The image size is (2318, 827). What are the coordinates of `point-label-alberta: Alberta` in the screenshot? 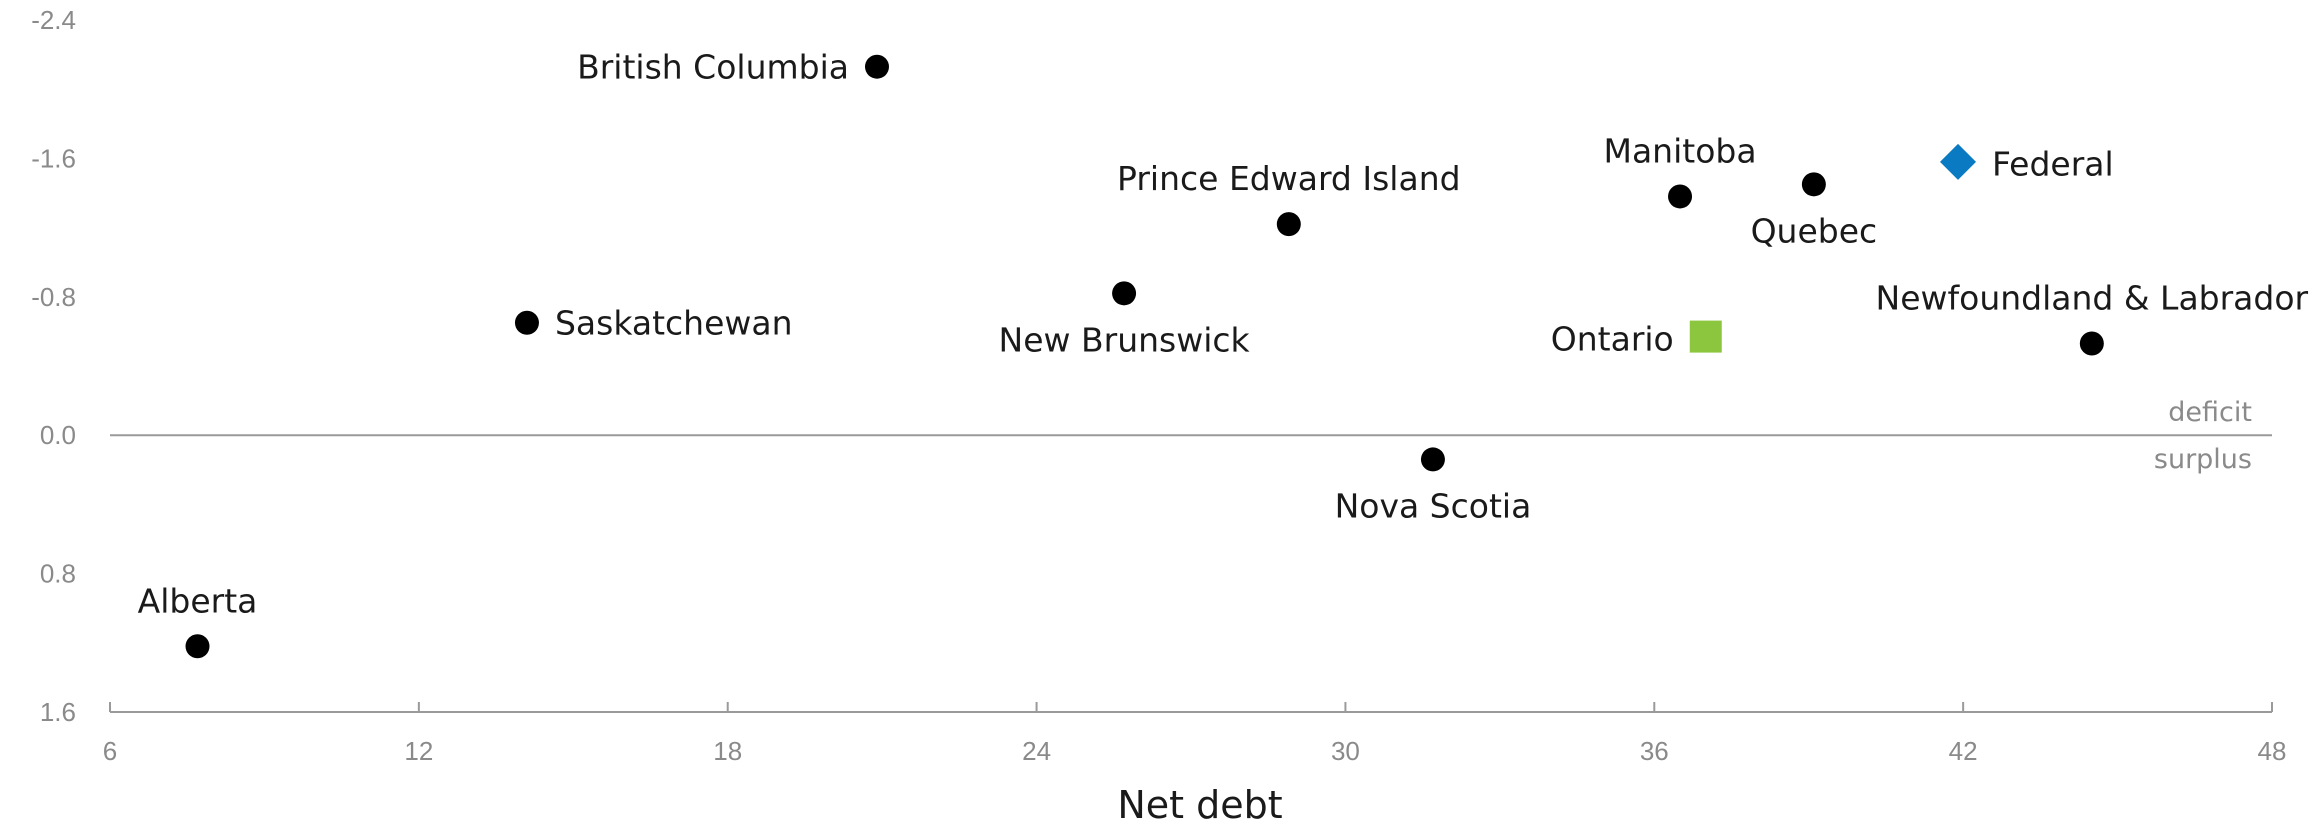 It's located at (198, 600).